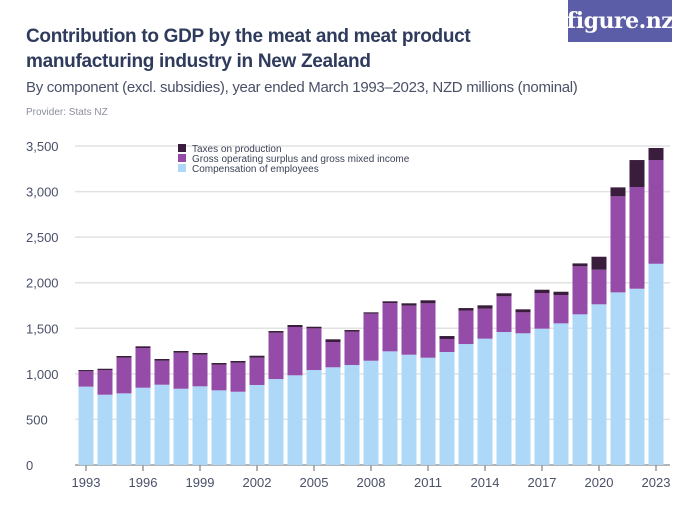  Describe the element at coordinates (86, 482) in the screenshot. I see `x-tick-label: 1993` at that location.